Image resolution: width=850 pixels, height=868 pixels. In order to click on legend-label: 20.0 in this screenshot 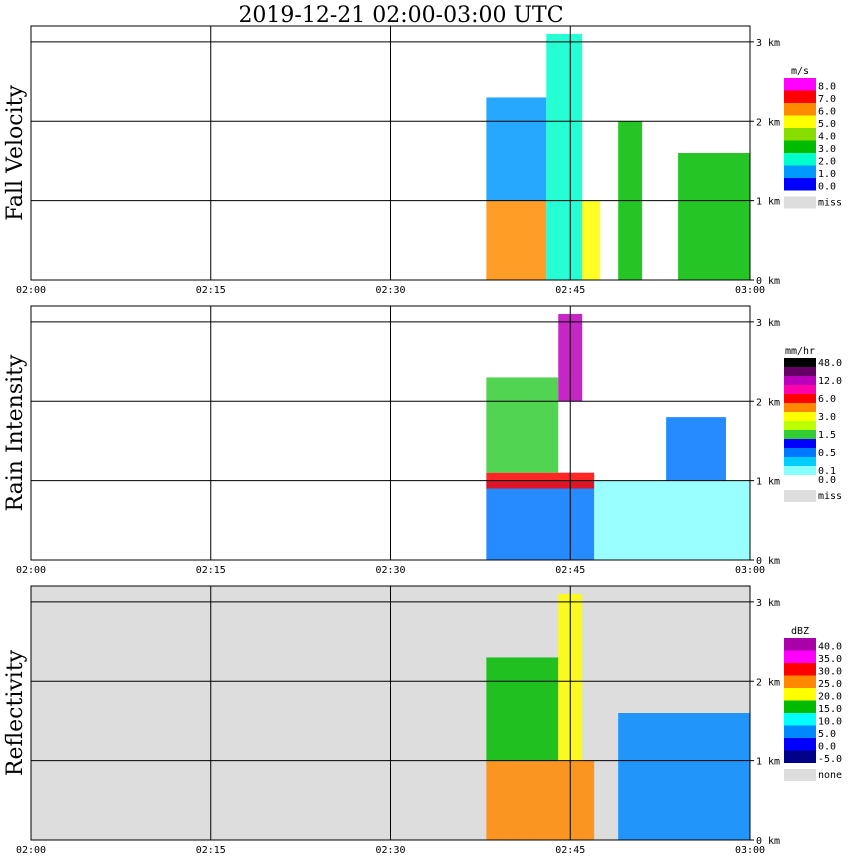, I will do `click(830, 697)`.